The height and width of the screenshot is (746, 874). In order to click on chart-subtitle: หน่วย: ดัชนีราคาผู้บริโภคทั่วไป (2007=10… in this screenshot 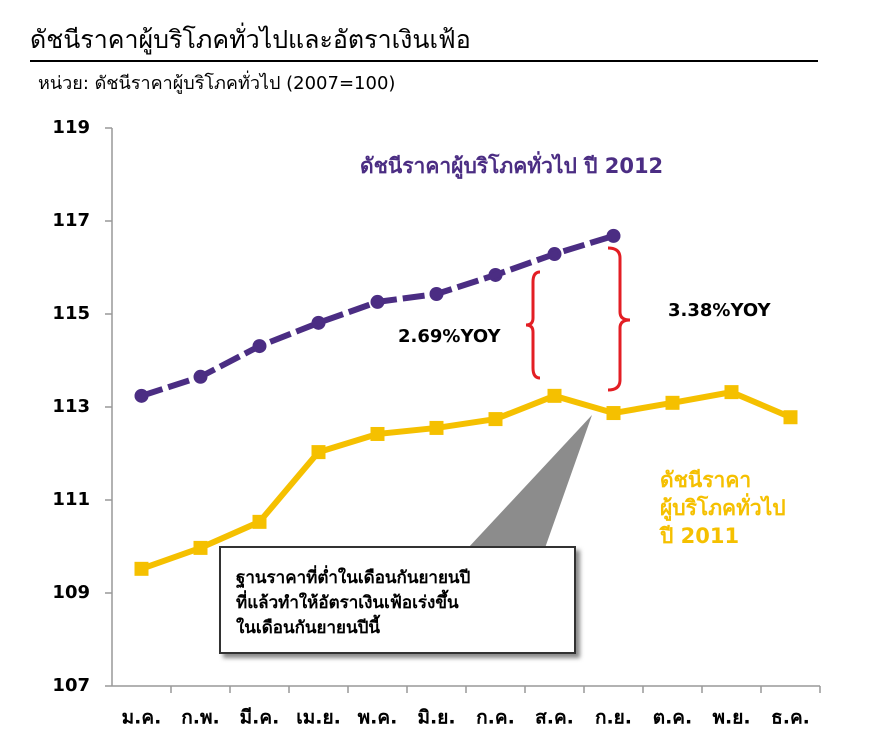, I will do `click(217, 83)`.